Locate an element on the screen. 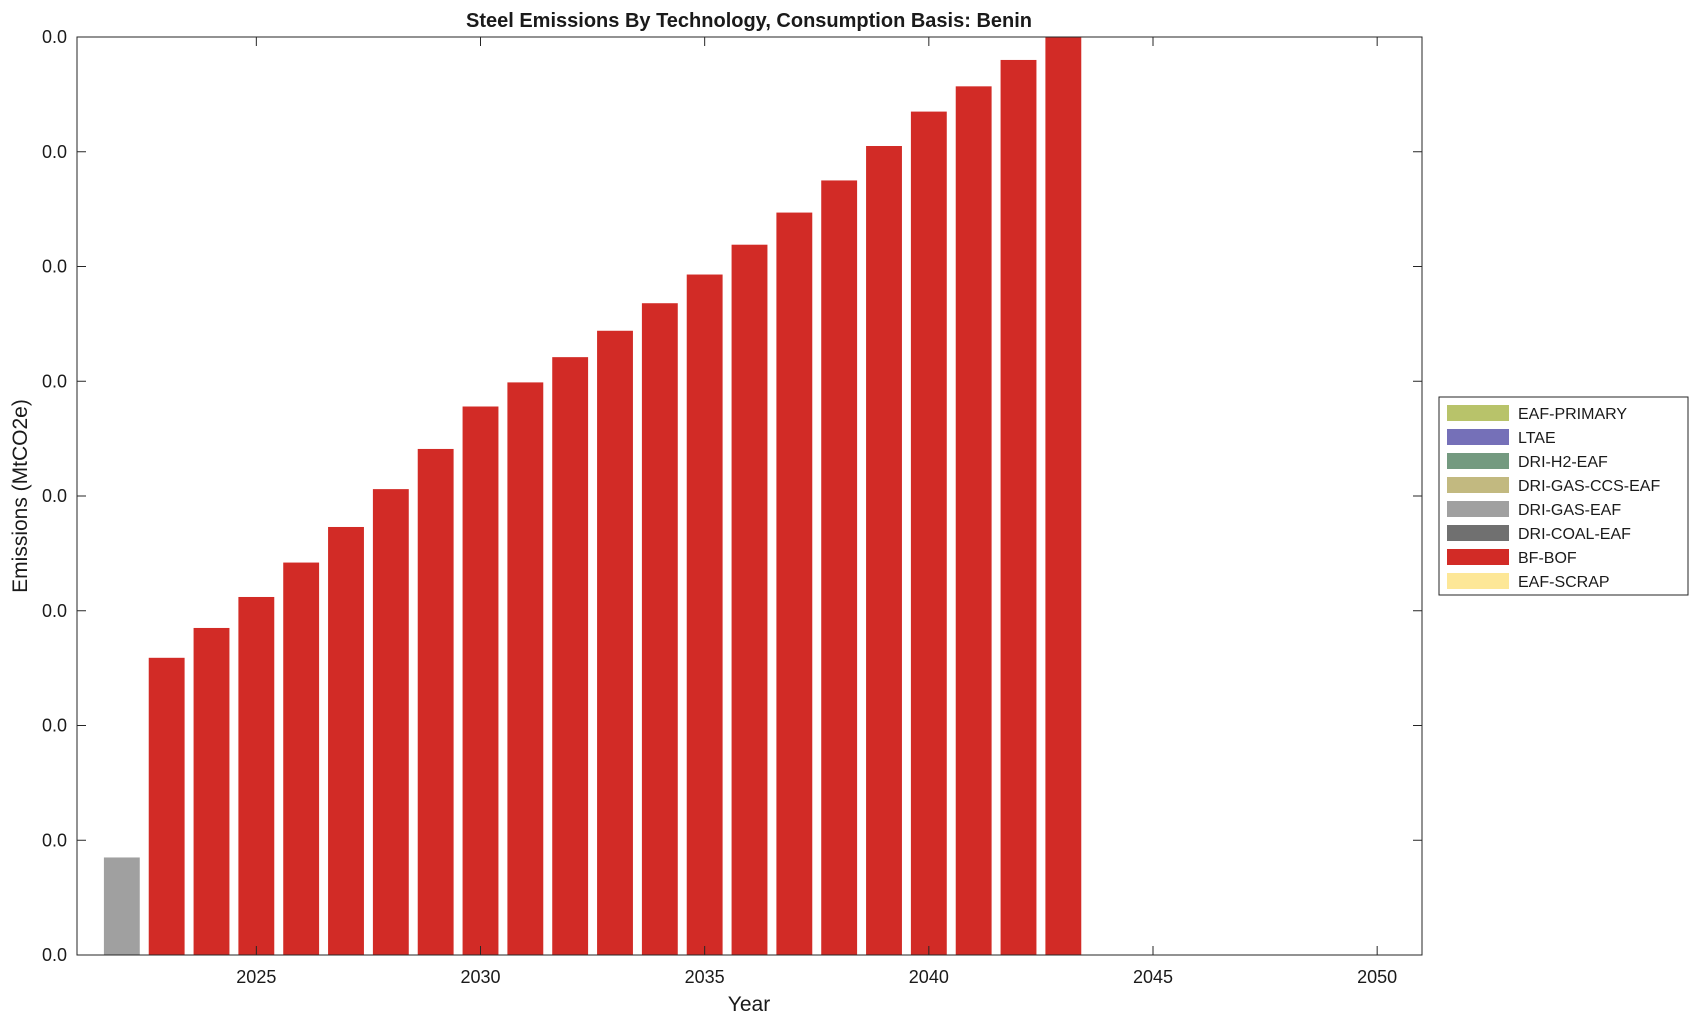  bar-bf-bof-2033 is located at coordinates (615, 642).